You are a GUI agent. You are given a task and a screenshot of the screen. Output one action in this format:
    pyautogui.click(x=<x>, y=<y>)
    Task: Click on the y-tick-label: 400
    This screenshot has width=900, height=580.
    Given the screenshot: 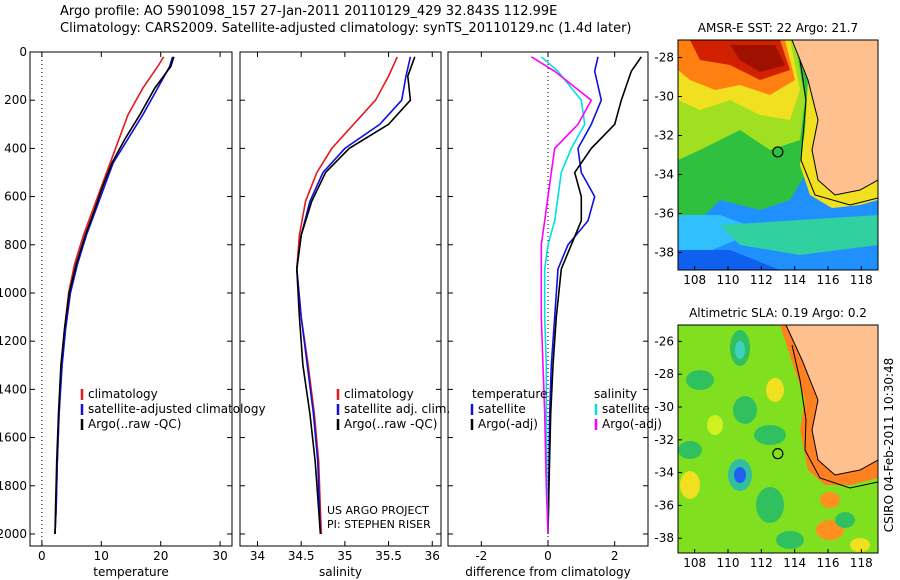 What is the action you would take?
    pyautogui.click(x=15, y=148)
    